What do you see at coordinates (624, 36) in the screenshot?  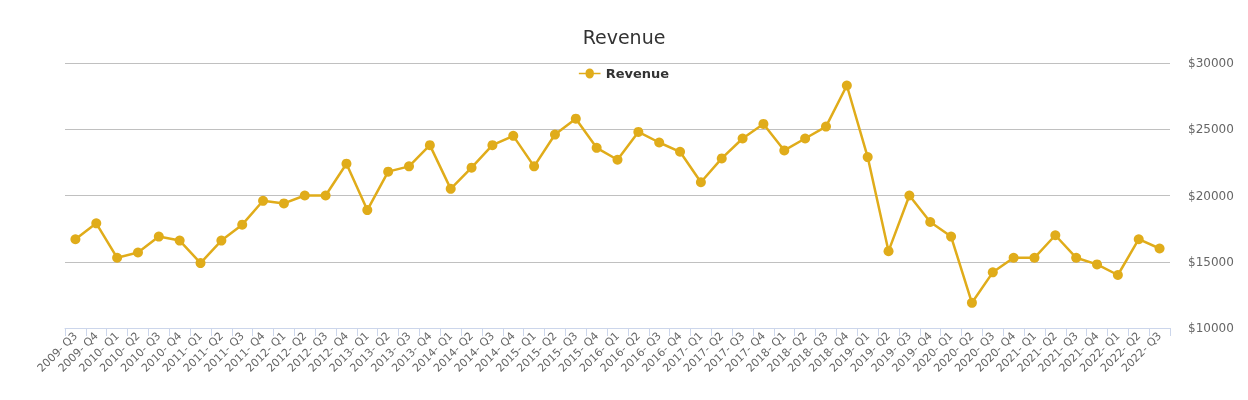 I see `chart-title: Revenue` at bounding box center [624, 36].